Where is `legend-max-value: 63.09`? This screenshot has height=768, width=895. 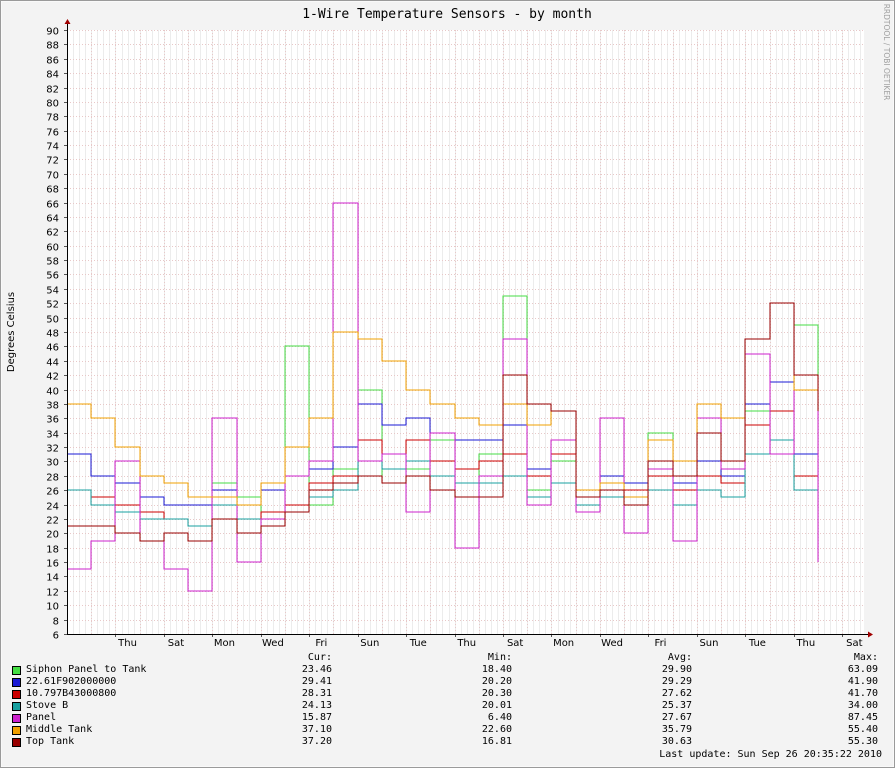
legend-max-value: 63.09 is located at coordinates (862, 669).